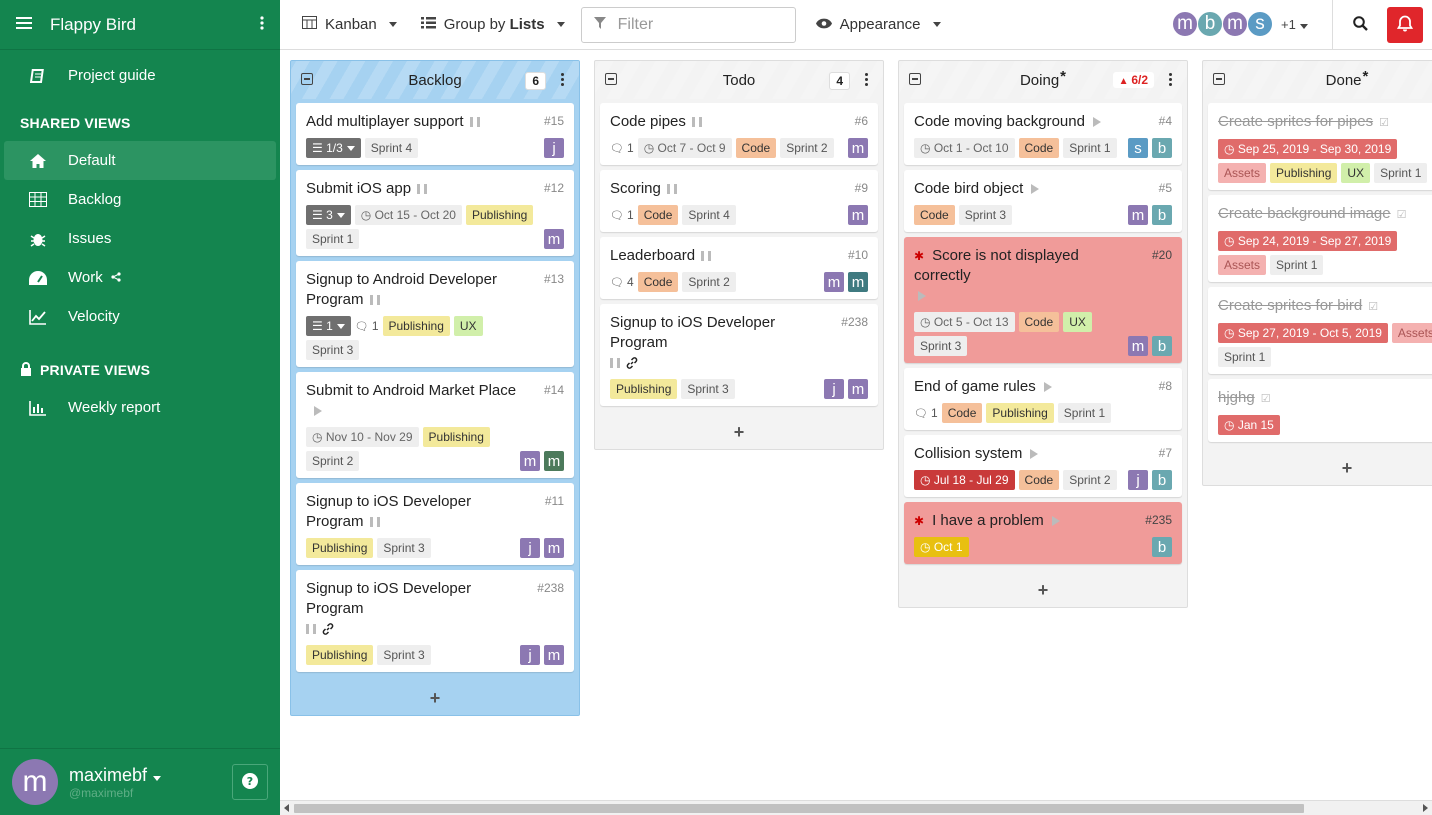 The width and height of the screenshot is (1432, 815). Describe the element at coordinates (1043, 533) in the screenshot. I see `task-card: ✱ I have a problem #235 ◷ Oct 1 b` at that location.